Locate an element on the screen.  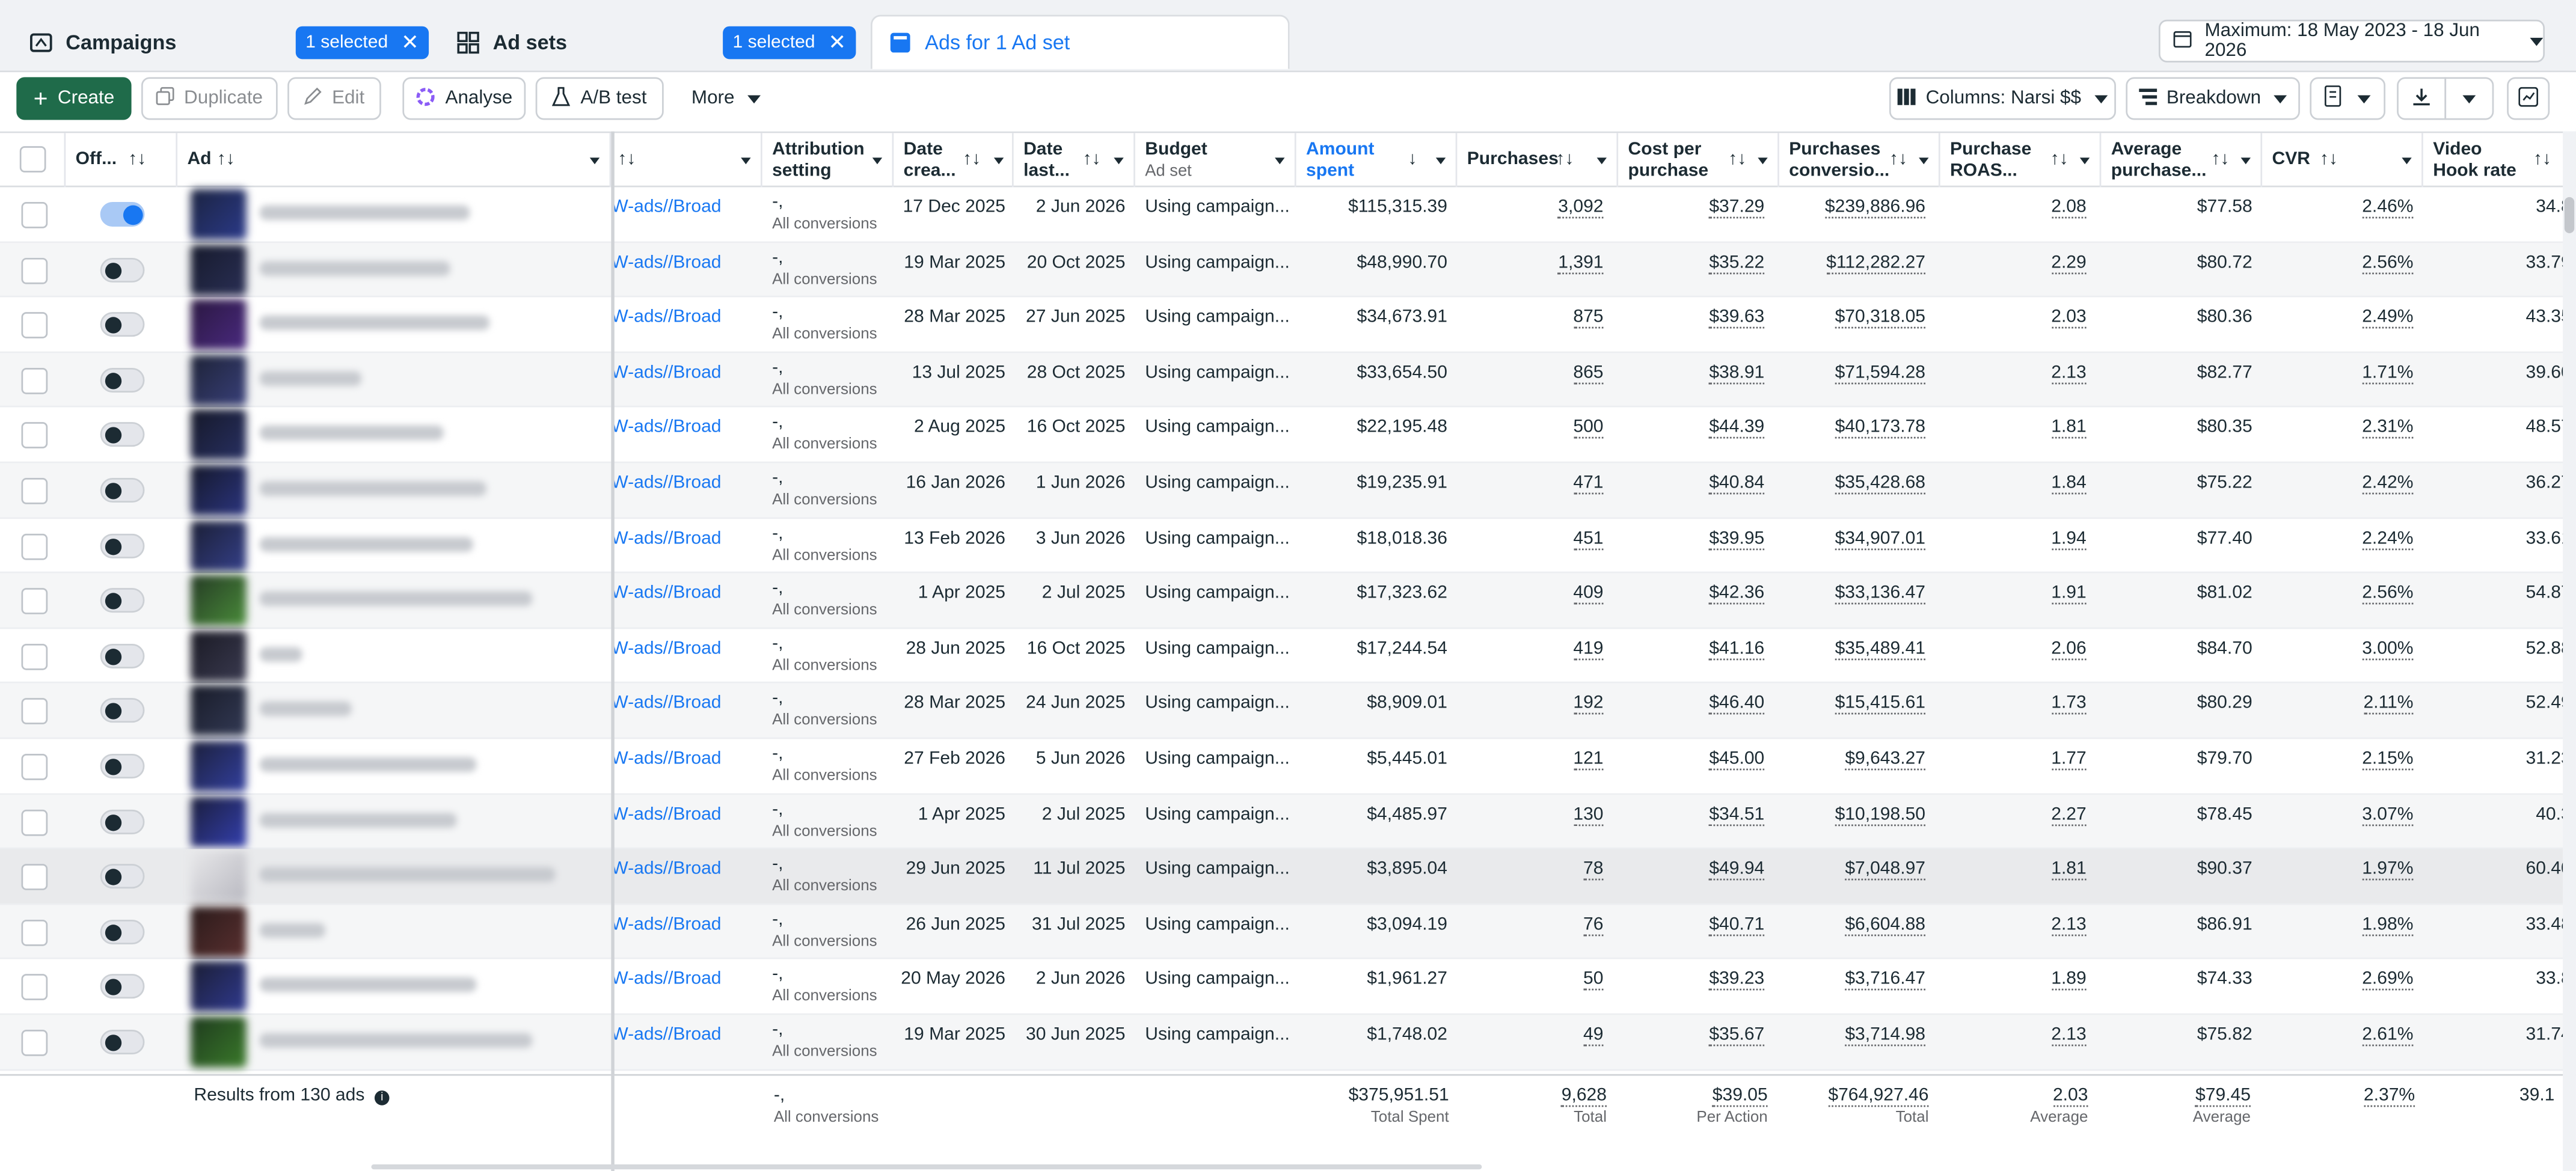
cvr-cell: 2.61% is located at coordinates (2338, 1042).